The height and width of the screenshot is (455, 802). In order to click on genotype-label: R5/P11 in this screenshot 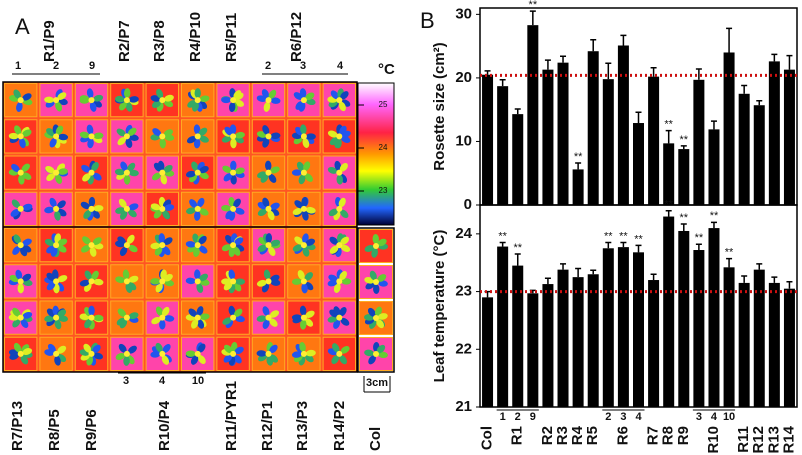, I will do `click(231, 37)`.